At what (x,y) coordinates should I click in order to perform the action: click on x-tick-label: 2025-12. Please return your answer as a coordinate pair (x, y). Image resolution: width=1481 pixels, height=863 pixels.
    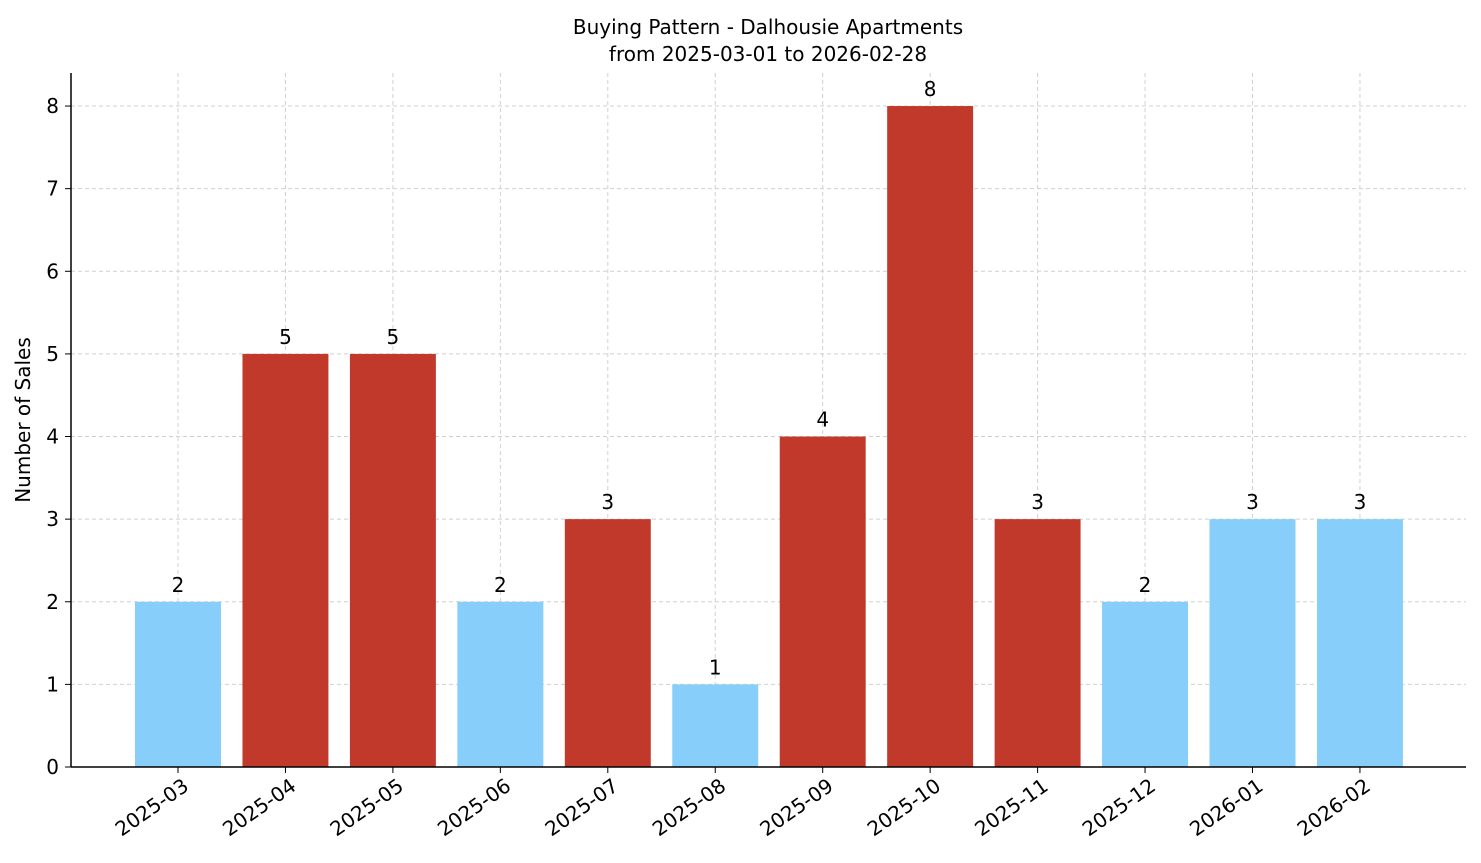
    Looking at the image, I should click on (1119, 807).